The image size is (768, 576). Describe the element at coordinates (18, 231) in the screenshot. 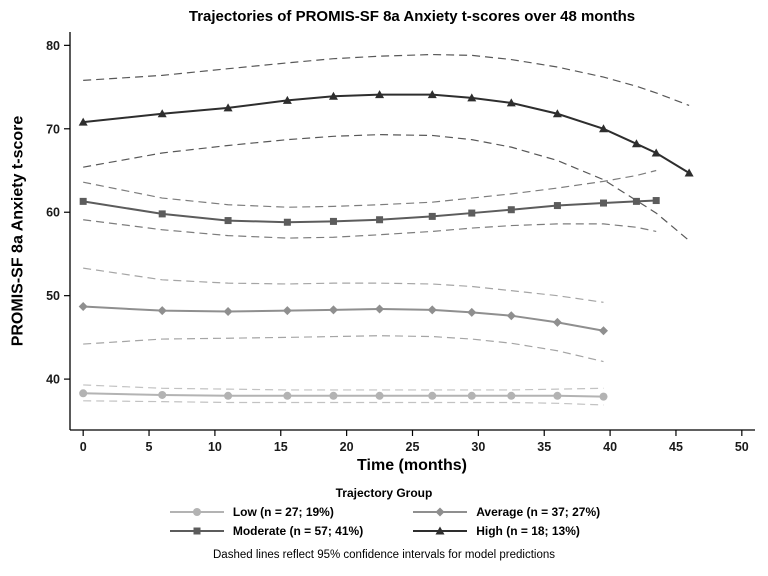

I see `y-axis-label: PROMIS-SF 8a Anxiety t-score` at that location.